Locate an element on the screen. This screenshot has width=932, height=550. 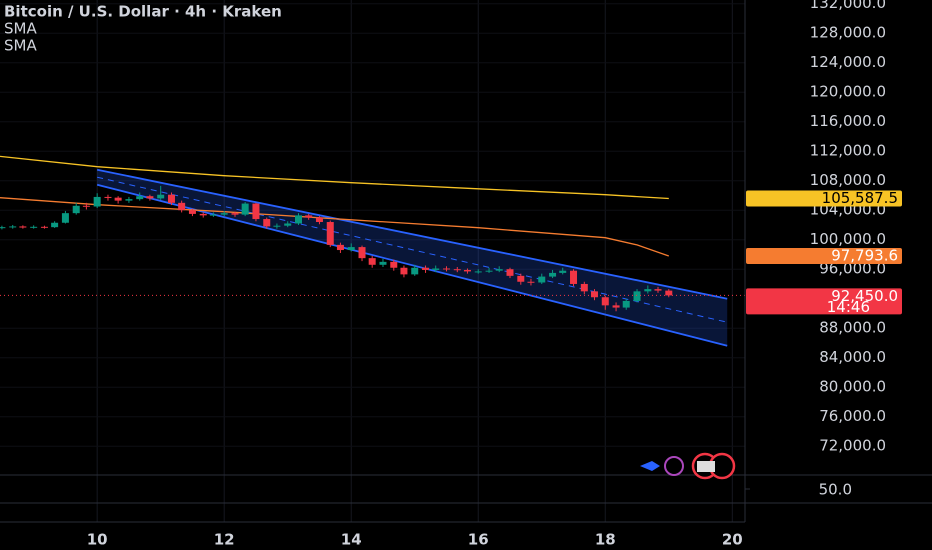
y-tick-label: 108,000.0 is located at coordinates (848, 180).